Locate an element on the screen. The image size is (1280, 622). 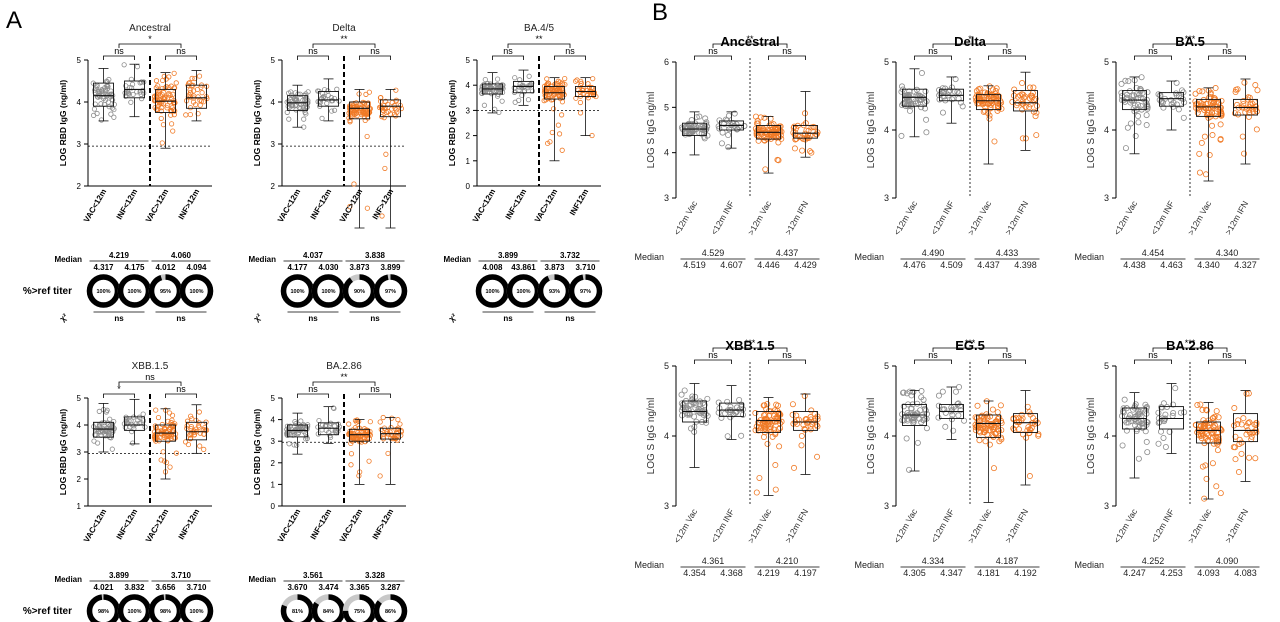
donut-label: 84% is located at coordinates (328, 612).